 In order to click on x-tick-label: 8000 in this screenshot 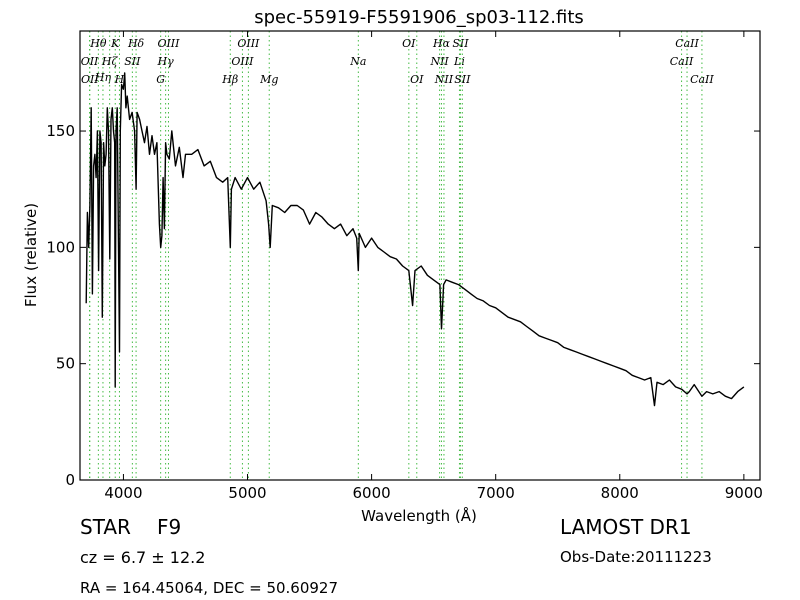, I will do `click(620, 493)`.